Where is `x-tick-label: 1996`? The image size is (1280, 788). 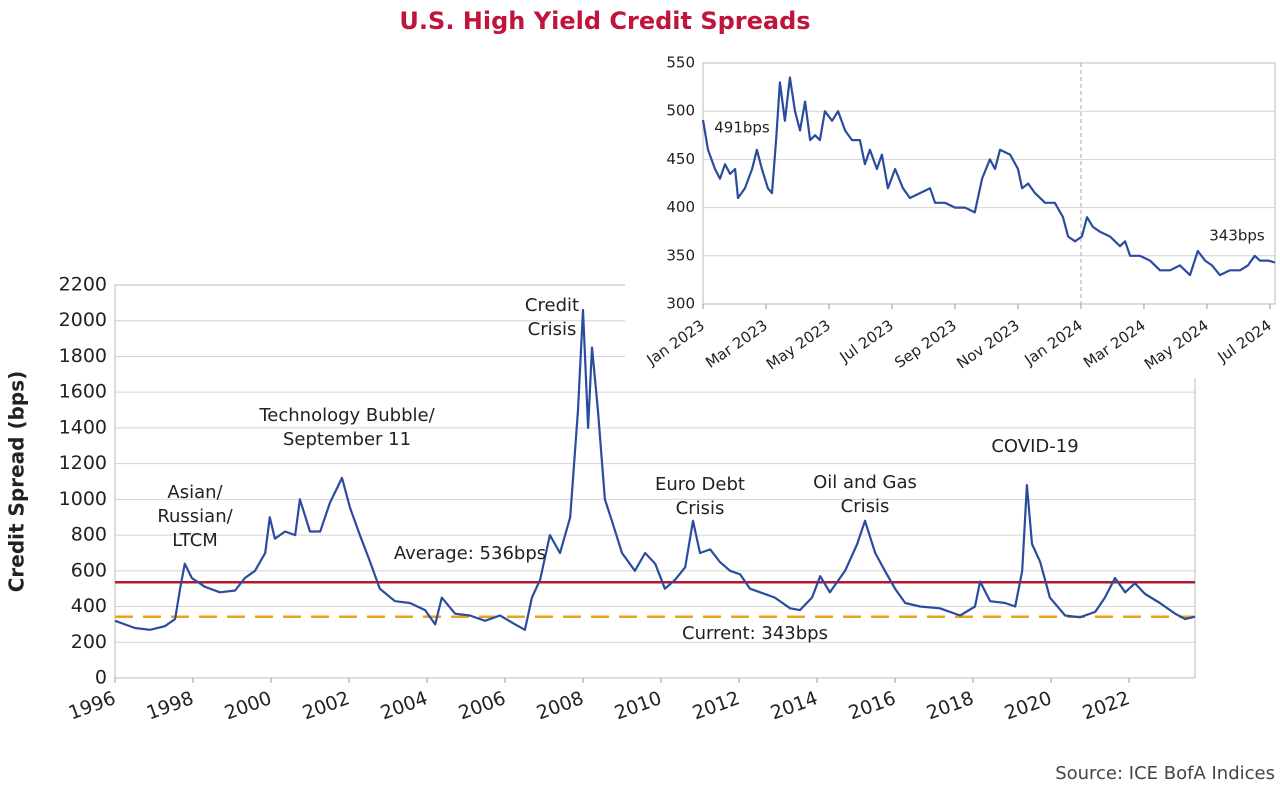 x-tick-label: 1996 is located at coordinates (92, 705).